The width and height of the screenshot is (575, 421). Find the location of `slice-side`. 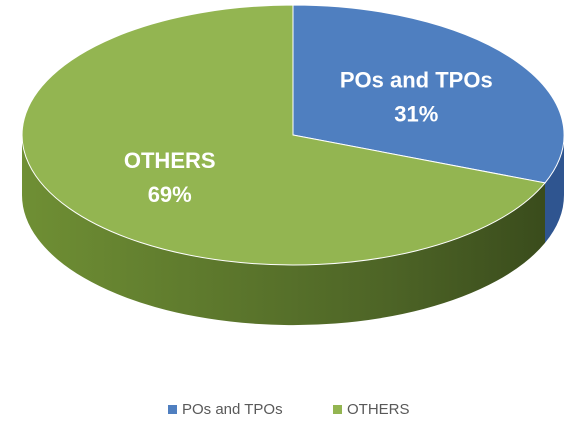

slice-side is located at coordinates (555, 189).